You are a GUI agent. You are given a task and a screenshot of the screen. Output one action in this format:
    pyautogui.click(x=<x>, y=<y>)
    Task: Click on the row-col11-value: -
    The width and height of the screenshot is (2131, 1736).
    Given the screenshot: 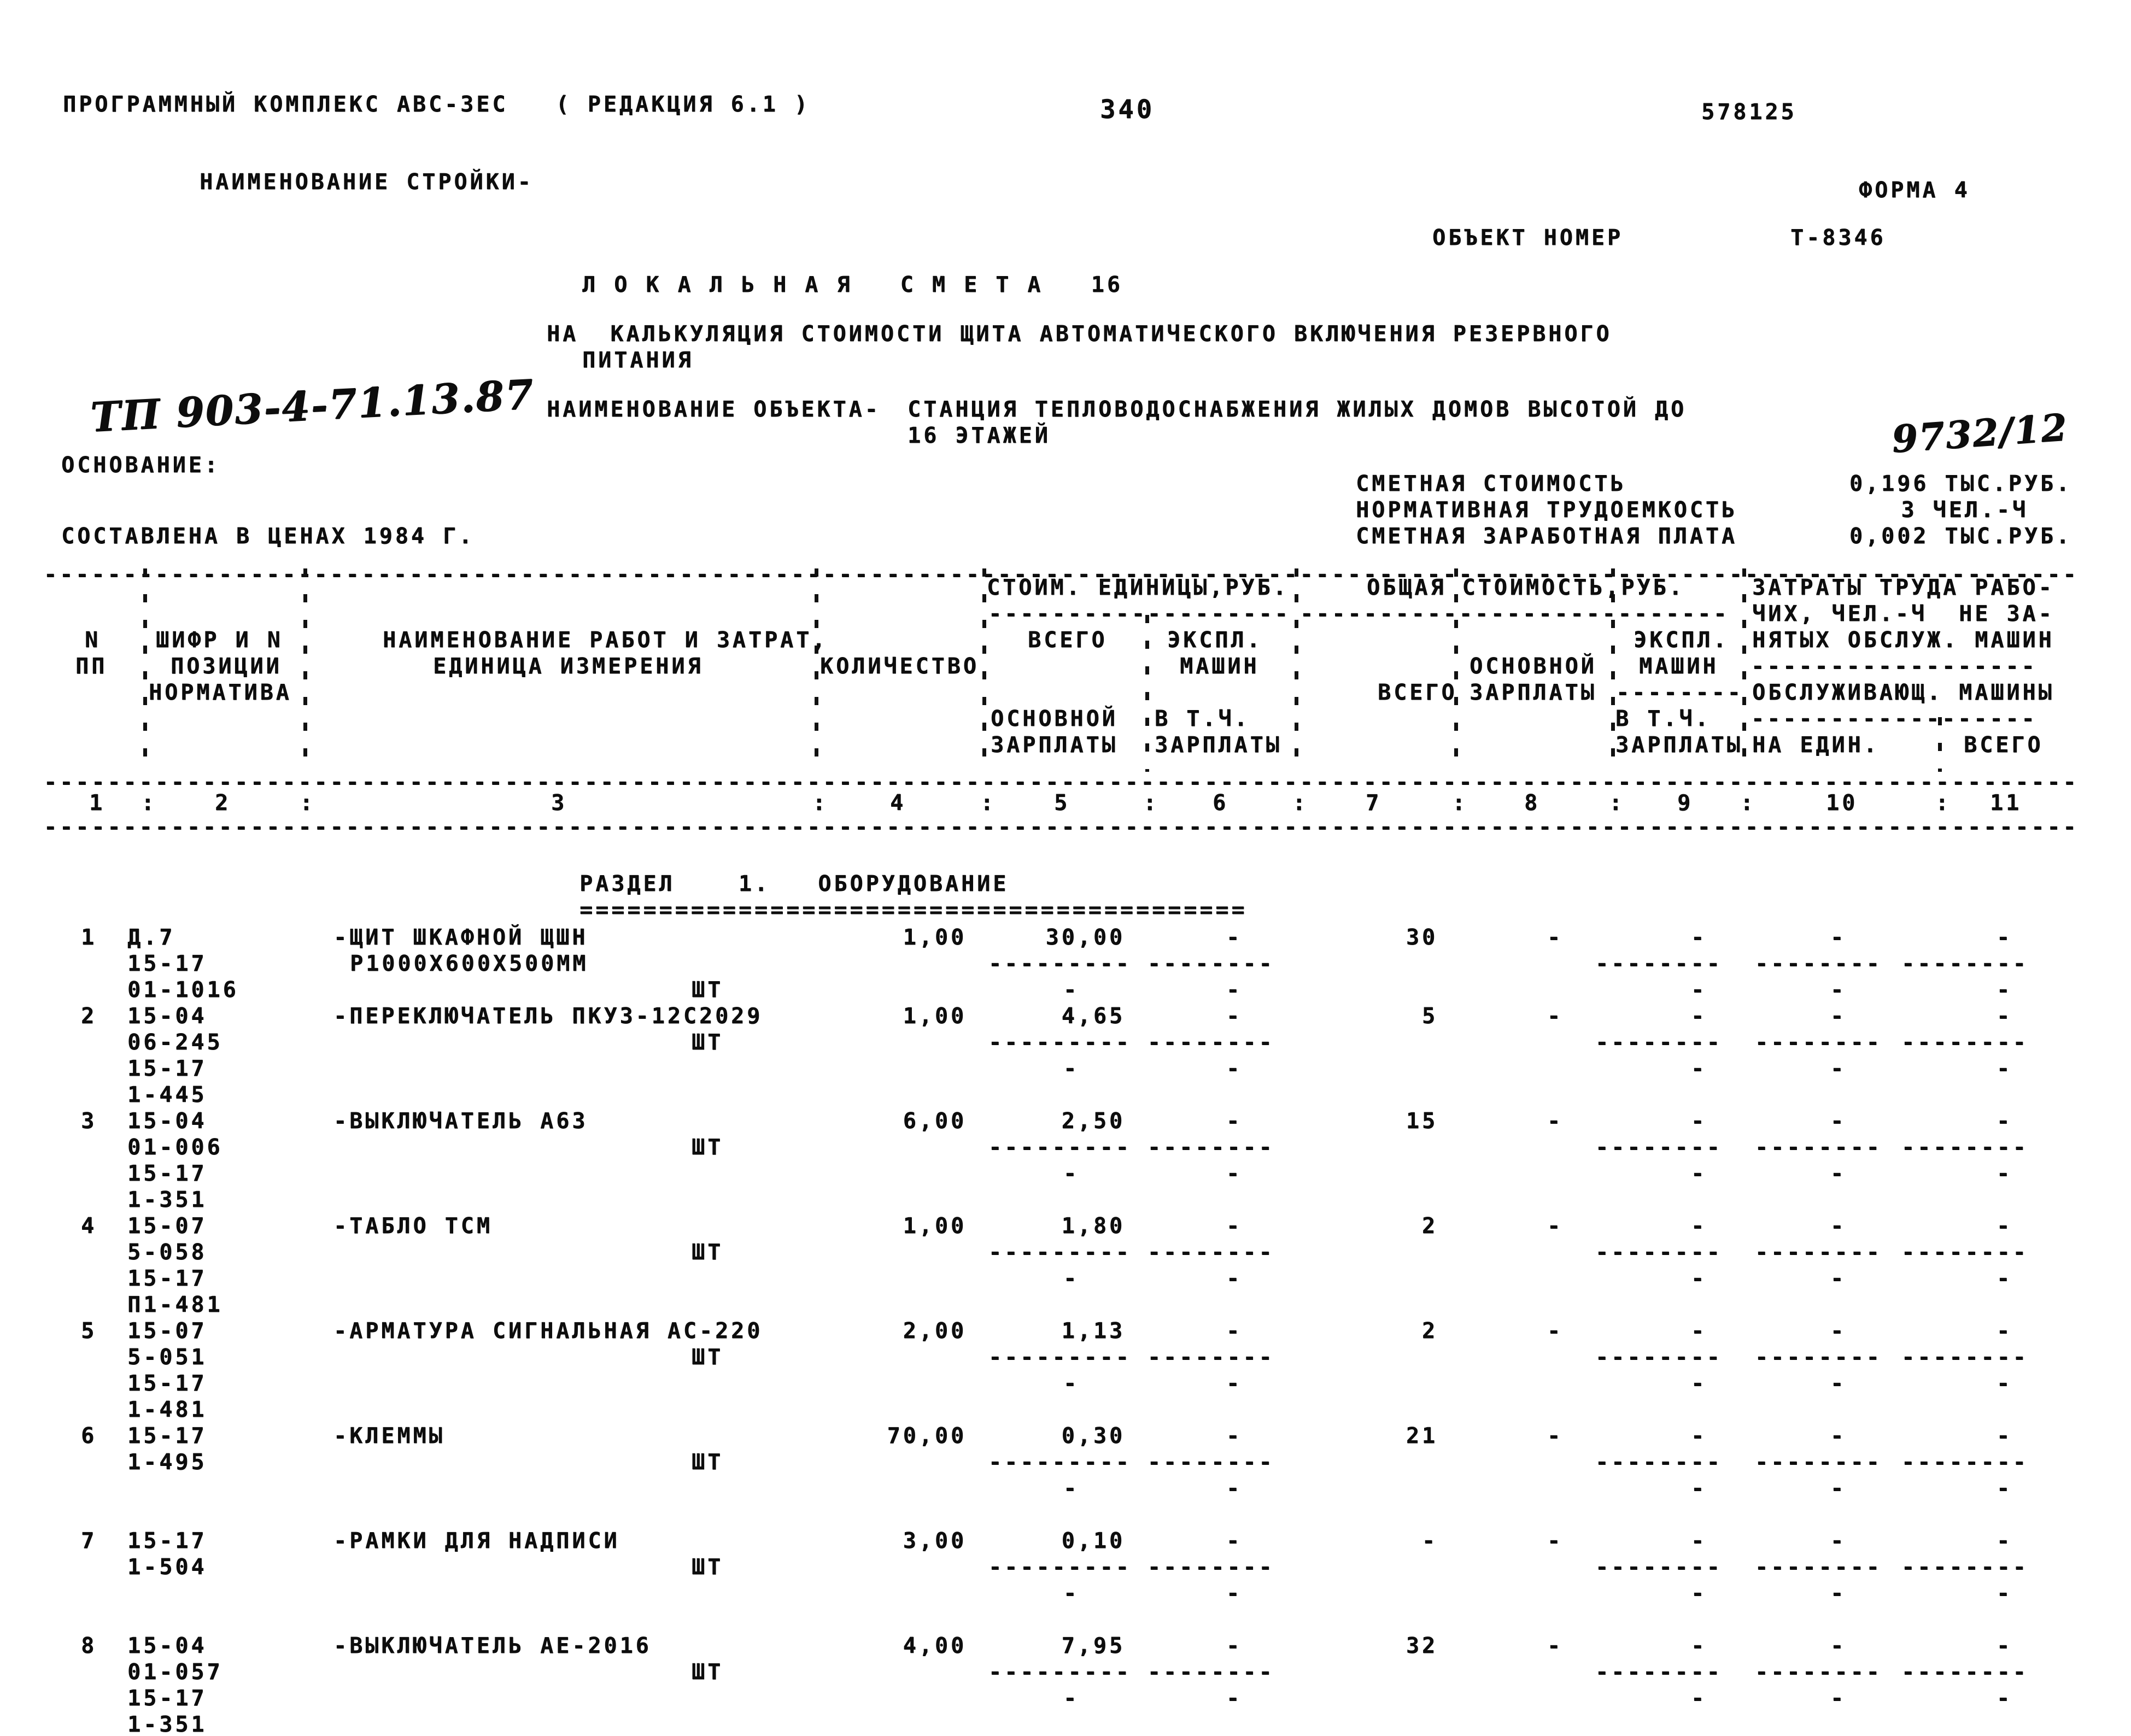 What is the action you would take?
    pyautogui.click(x=2005, y=1645)
    